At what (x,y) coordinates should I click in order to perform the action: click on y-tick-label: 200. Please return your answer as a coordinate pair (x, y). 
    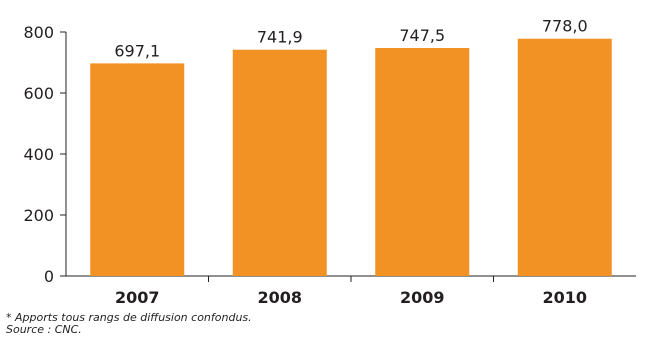
    Looking at the image, I should click on (38, 215).